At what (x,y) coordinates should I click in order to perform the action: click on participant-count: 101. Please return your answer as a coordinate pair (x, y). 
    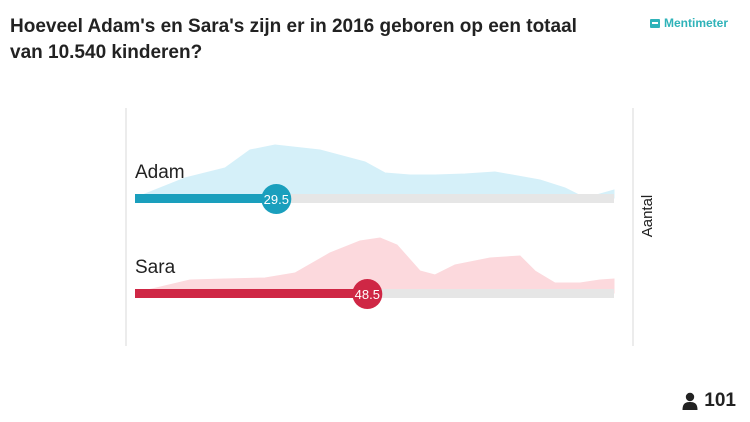
    Looking at the image, I should click on (709, 401).